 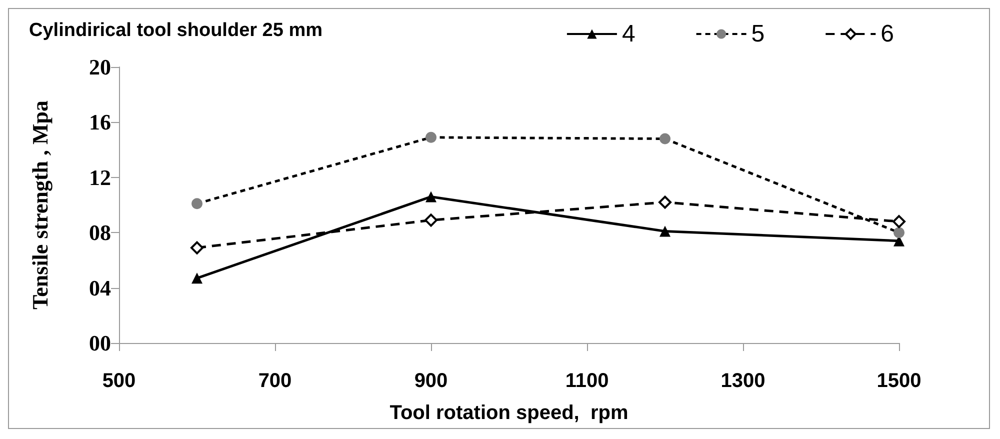 What do you see at coordinates (431, 381) in the screenshot?
I see `x-tick-label: 900` at bounding box center [431, 381].